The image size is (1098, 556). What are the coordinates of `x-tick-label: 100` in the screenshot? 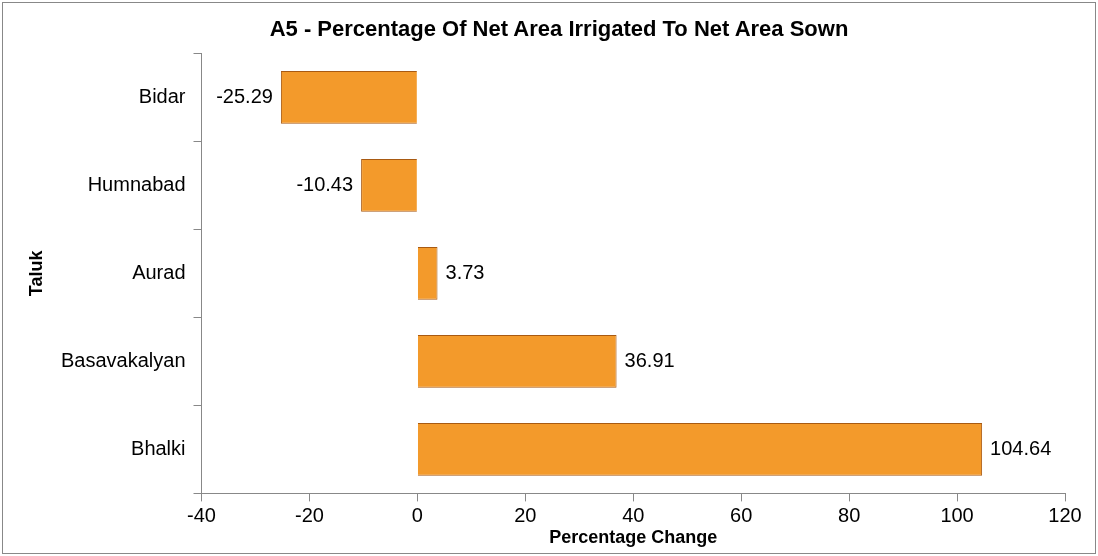 It's located at (957, 514).